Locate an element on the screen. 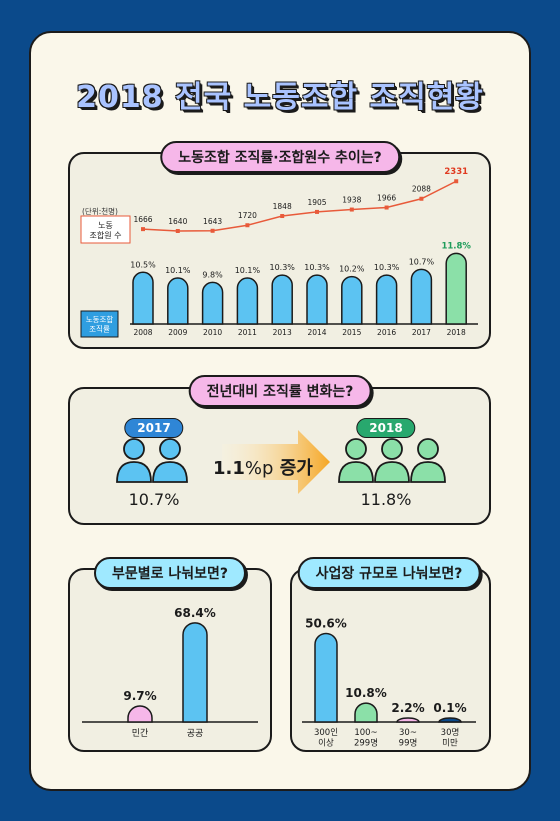  members-value-2014: 1905 is located at coordinates (316, 202).